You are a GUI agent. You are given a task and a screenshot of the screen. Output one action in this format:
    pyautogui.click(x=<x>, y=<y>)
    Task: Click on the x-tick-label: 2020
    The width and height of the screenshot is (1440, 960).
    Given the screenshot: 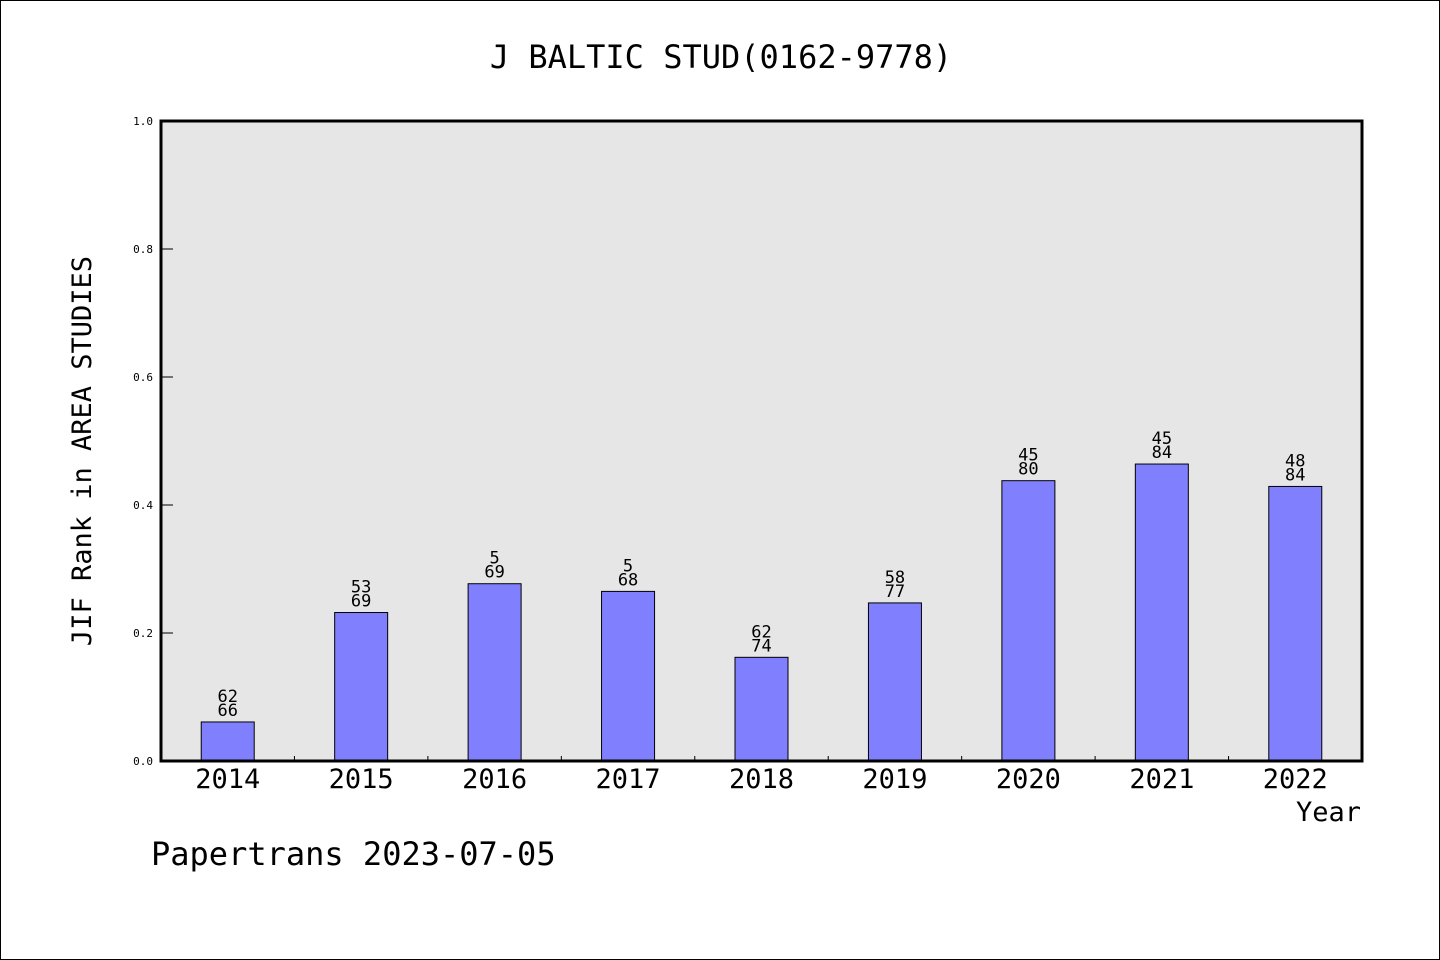 What is the action you would take?
    pyautogui.click(x=1028, y=779)
    